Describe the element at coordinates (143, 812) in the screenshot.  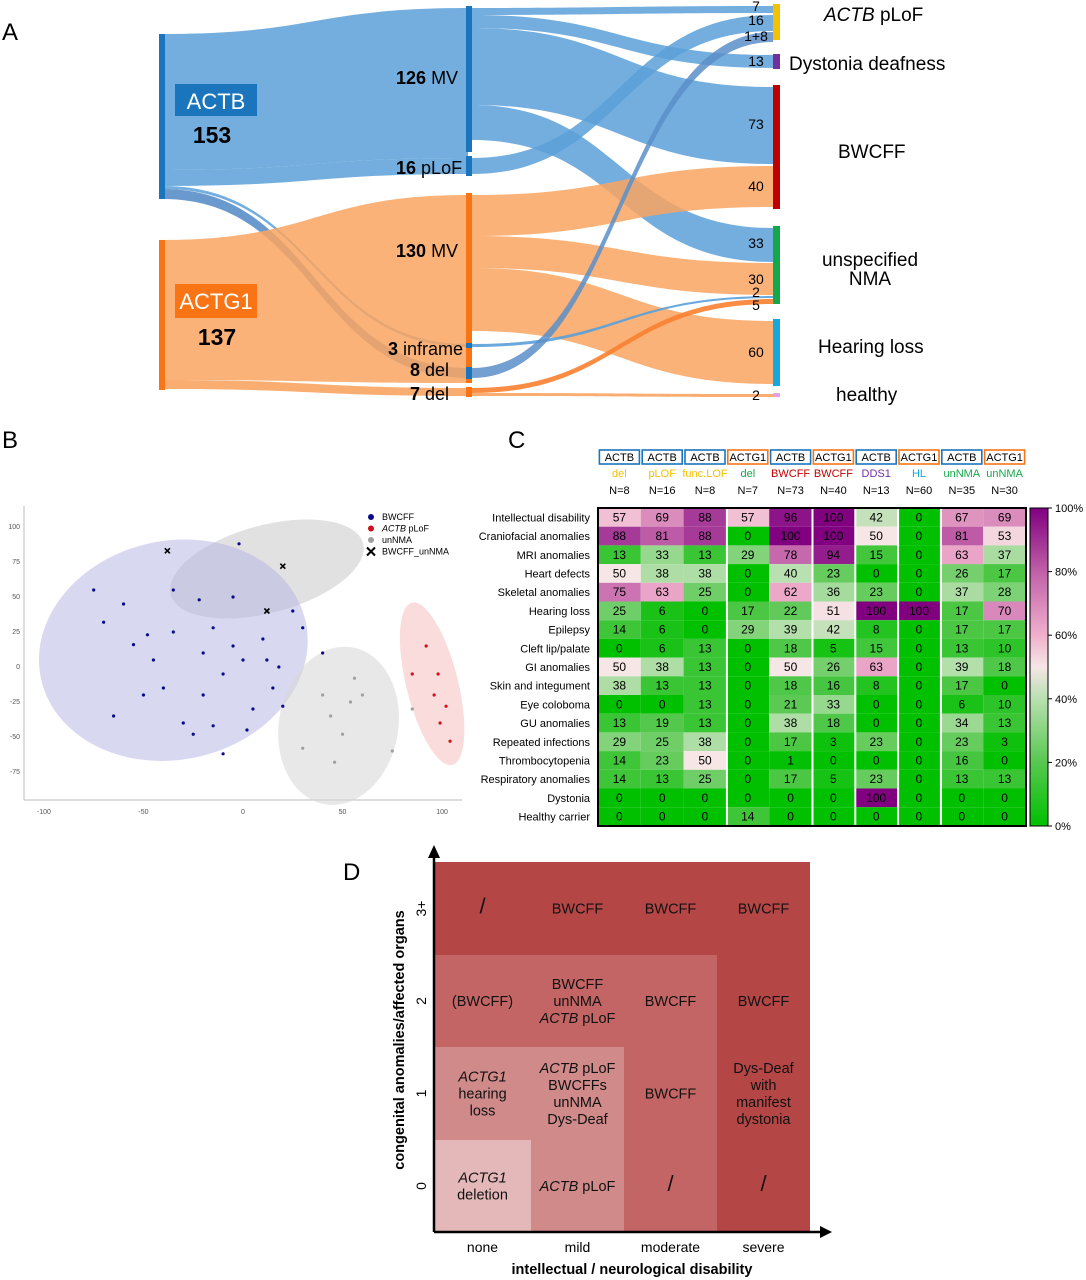
I see `scatter-x-tick: -50` at that location.